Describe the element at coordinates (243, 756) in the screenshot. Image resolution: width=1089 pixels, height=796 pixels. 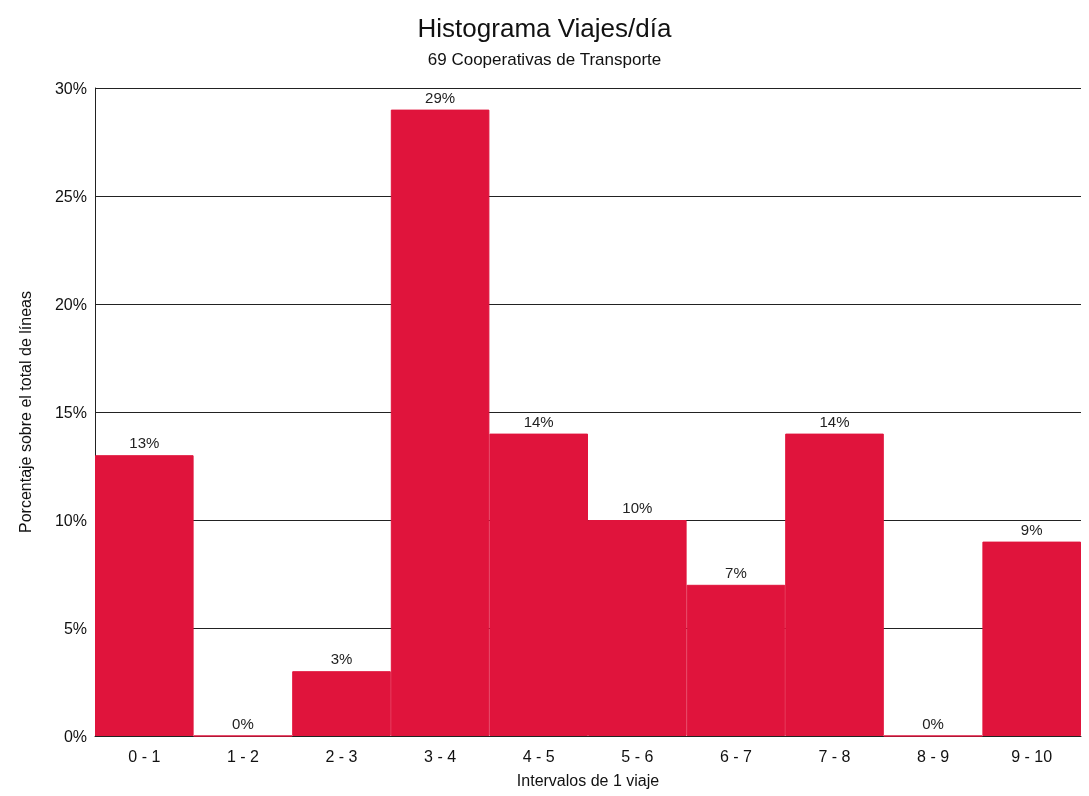
I see `x-tick-label: 1 - 2` at that location.